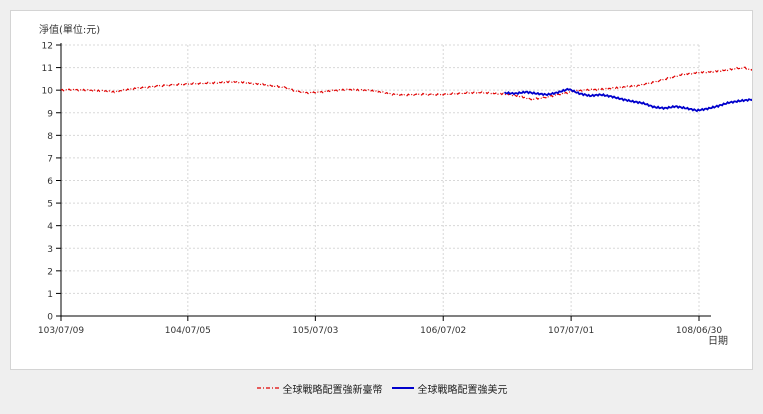 Image resolution: width=763 pixels, height=414 pixels. I want to click on legend-label: 全球戰略配置強新臺幣, so click(332, 390).